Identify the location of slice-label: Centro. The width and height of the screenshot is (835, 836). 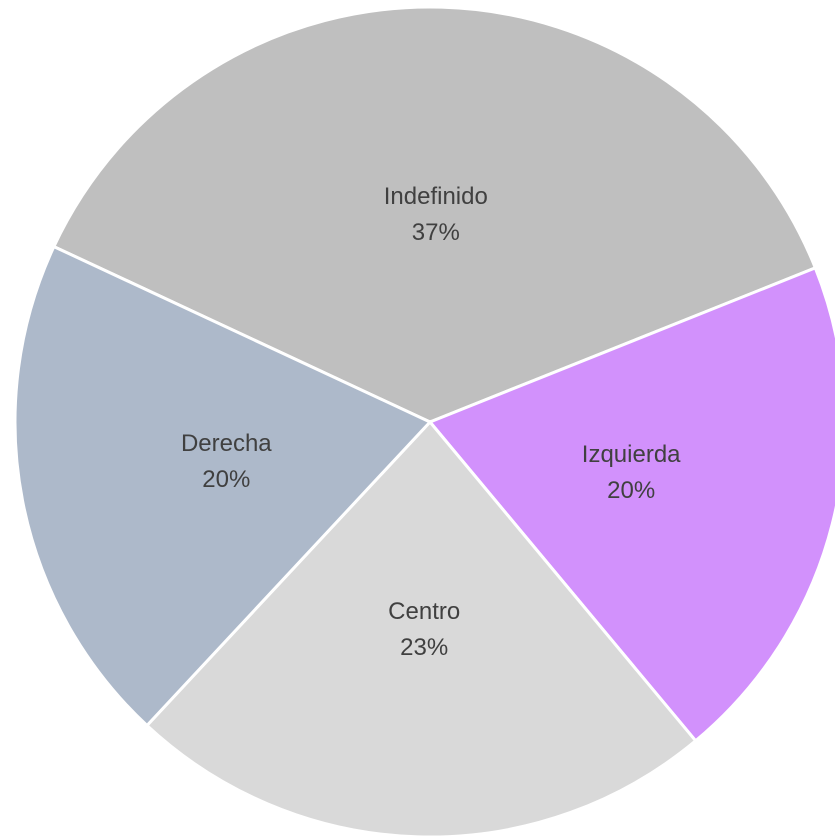
(424, 611).